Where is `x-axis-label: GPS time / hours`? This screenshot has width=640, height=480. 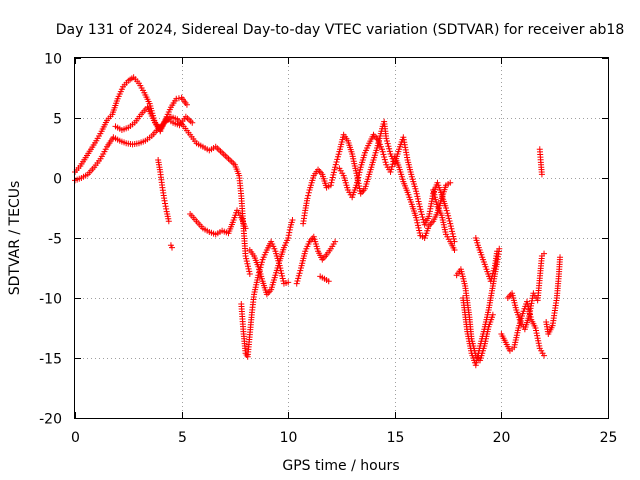
x-axis-label: GPS time / hours is located at coordinates (340, 466).